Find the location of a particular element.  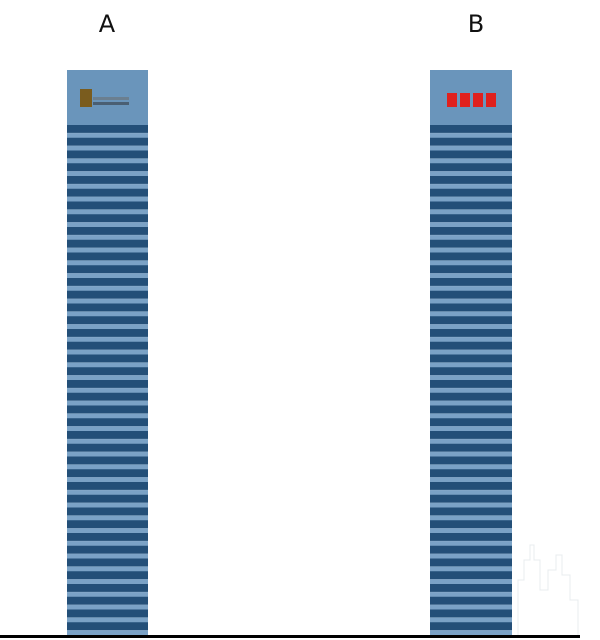

tower-label: B is located at coordinates (476, 24).